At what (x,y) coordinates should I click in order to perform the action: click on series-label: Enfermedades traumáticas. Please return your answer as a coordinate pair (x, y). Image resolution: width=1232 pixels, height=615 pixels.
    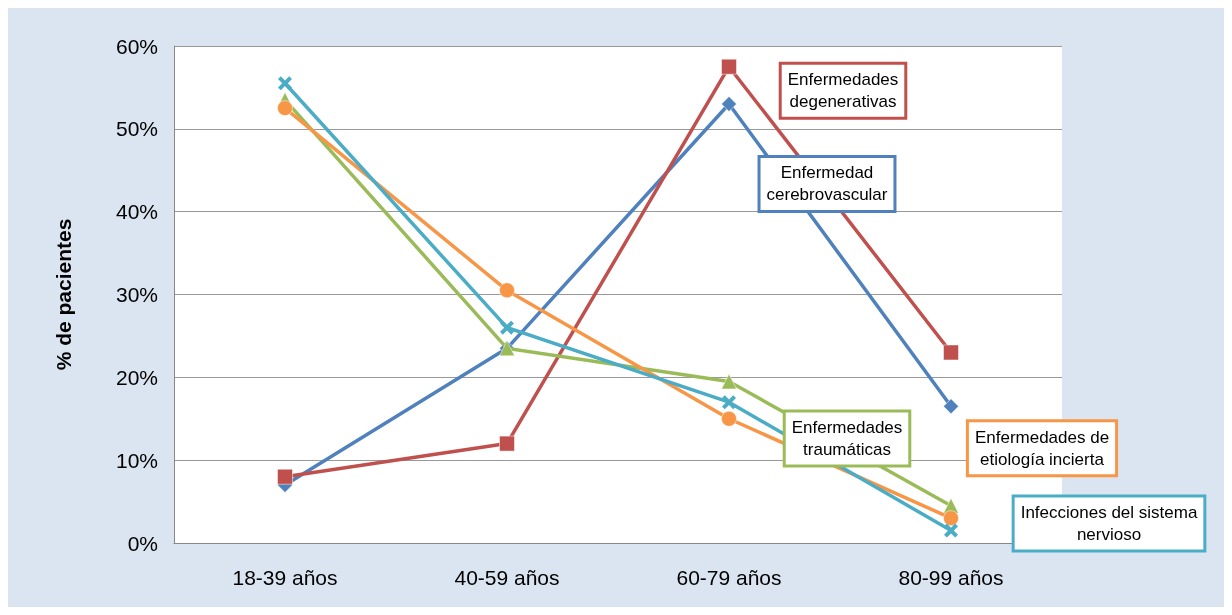
    Looking at the image, I should click on (847, 438).